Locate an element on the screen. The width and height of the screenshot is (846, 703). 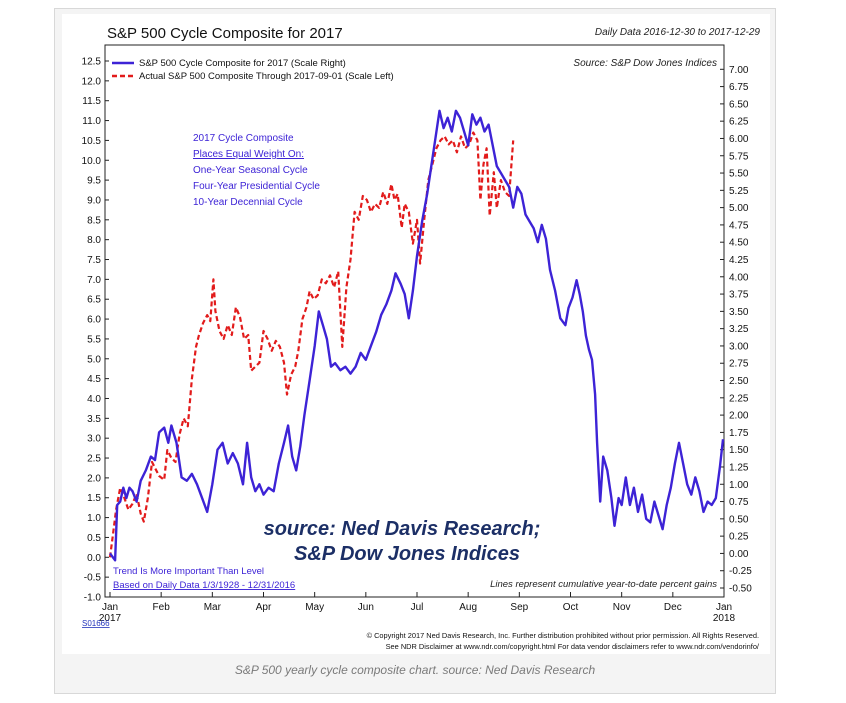
y-left-tick-label: 9.0 is located at coordinates (94, 200).